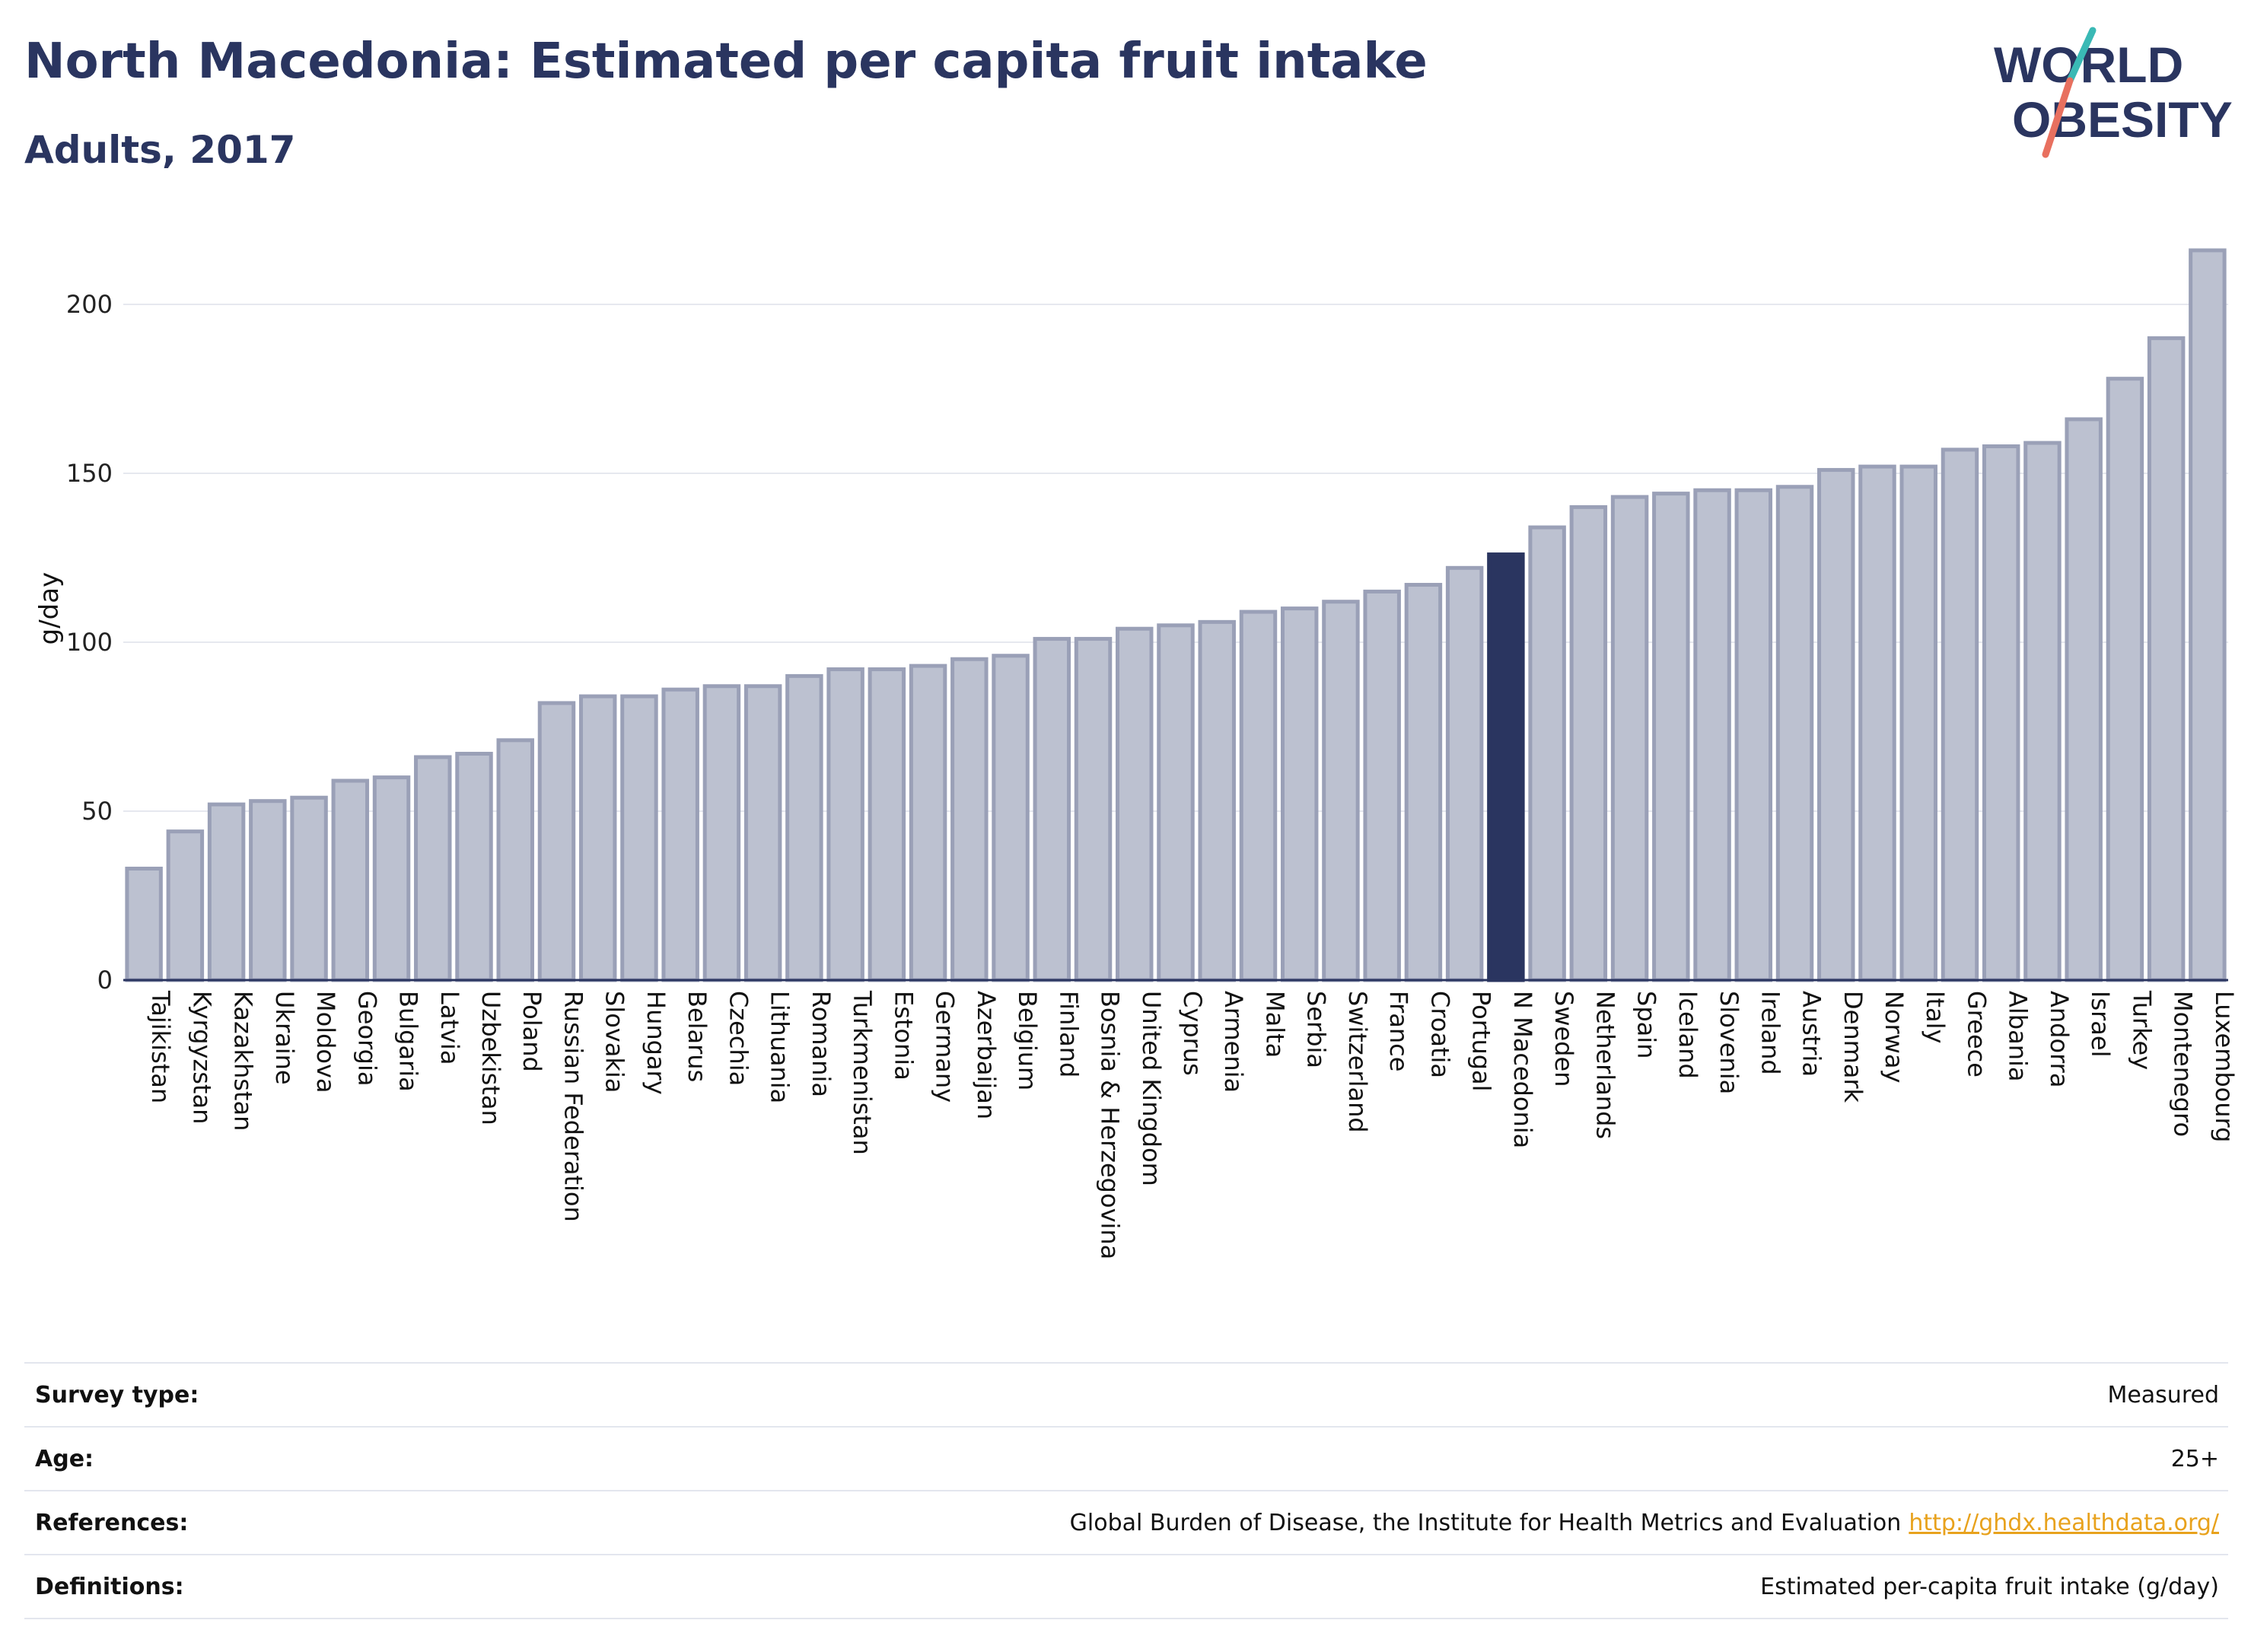 This screenshot has height=1652, width=2251. Describe the element at coordinates (2141, 1030) in the screenshot. I see `x-tick-label: Turkey` at that location.